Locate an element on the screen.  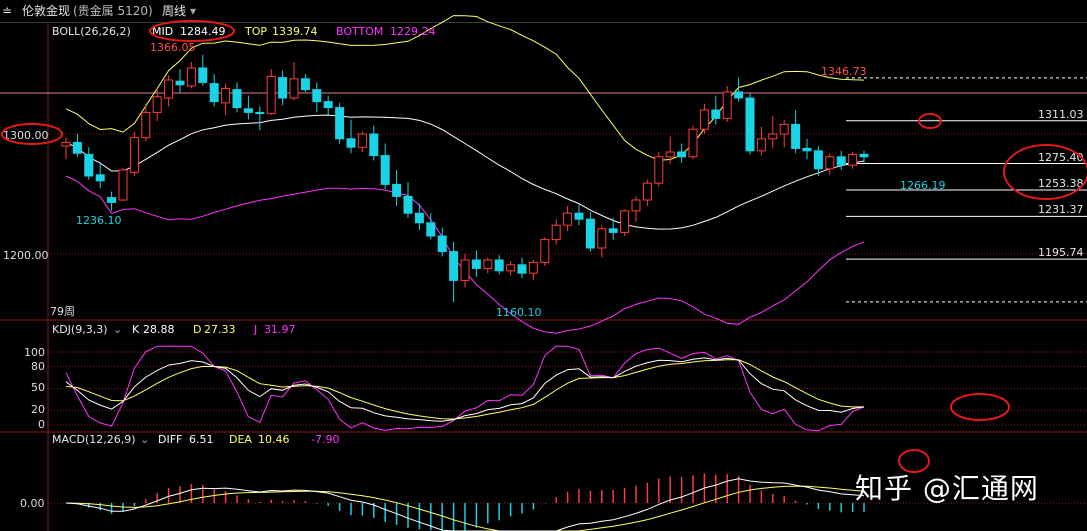
macd-dropdown-icon: ⌄ is located at coordinates (144, 439).